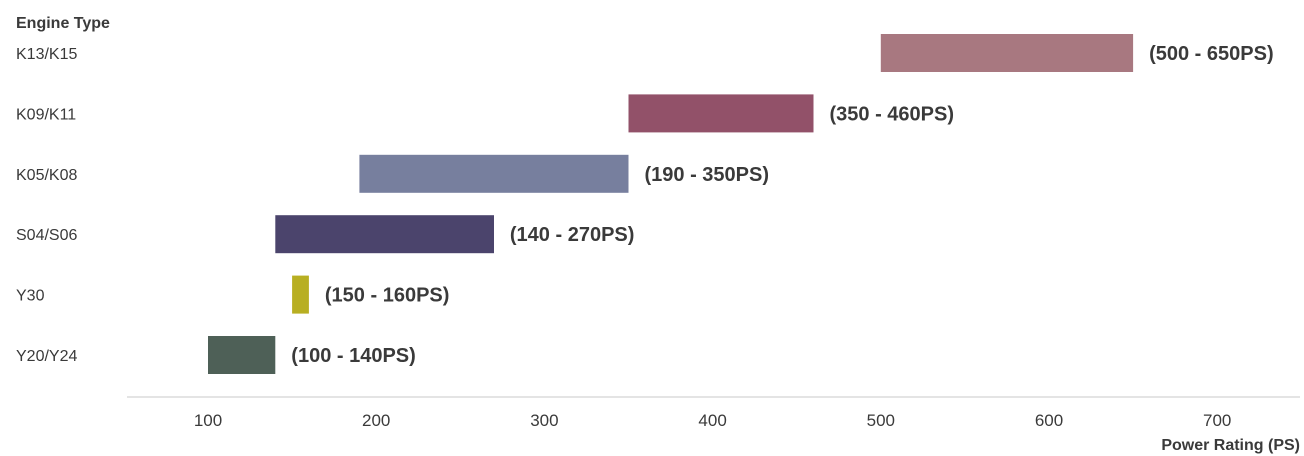 The width and height of the screenshot is (1304, 456). Describe the element at coordinates (1230, 445) in the screenshot. I see `x-axis-title: Power Rating (PS)` at that location.